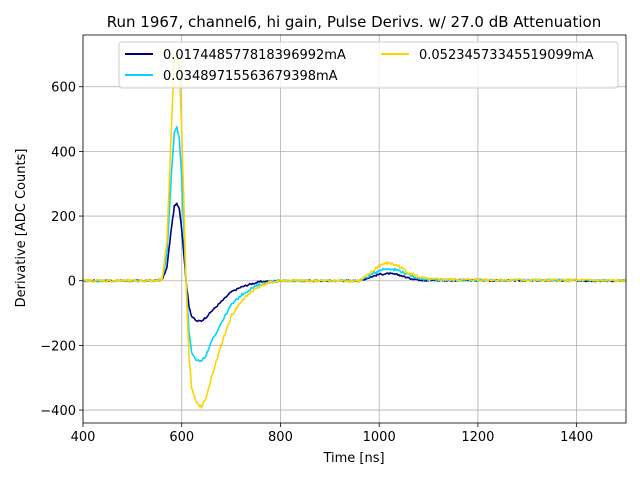 Image resolution: width=640 pixels, height=480 pixels. I want to click on y-tick-label: 0, so click(72, 282).